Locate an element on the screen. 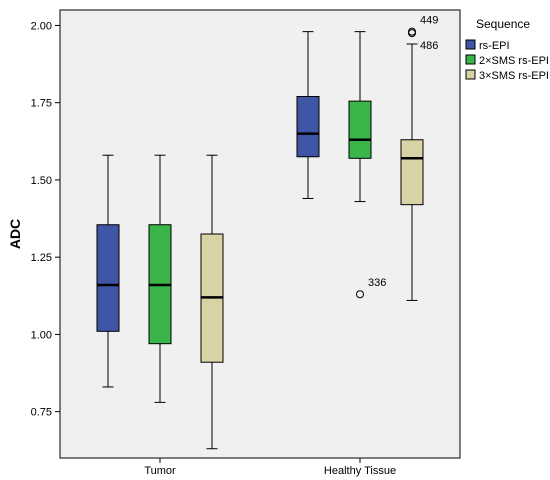 This screenshot has height=480, width=550. y-tick-label: 1.00 is located at coordinates (41, 335).